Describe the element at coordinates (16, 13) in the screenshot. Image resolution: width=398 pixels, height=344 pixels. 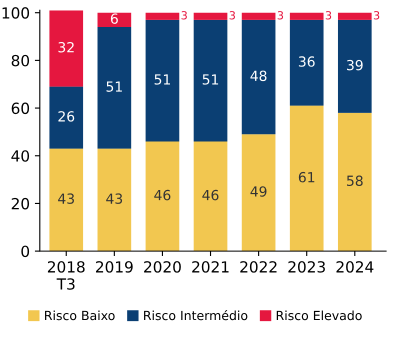
I see `y-tick-label: 100` at that location.